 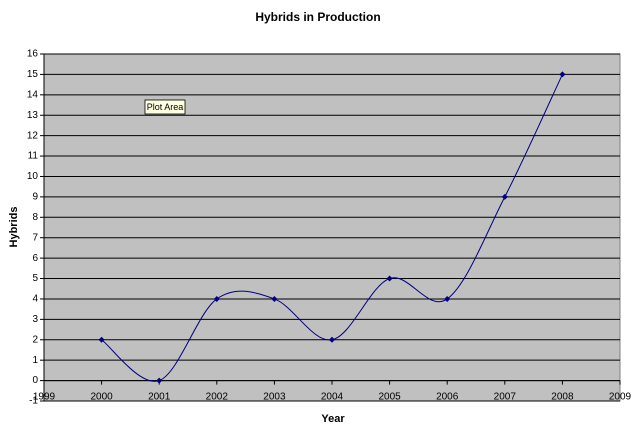 I want to click on y-tick-label: 5, so click(x=35, y=278).